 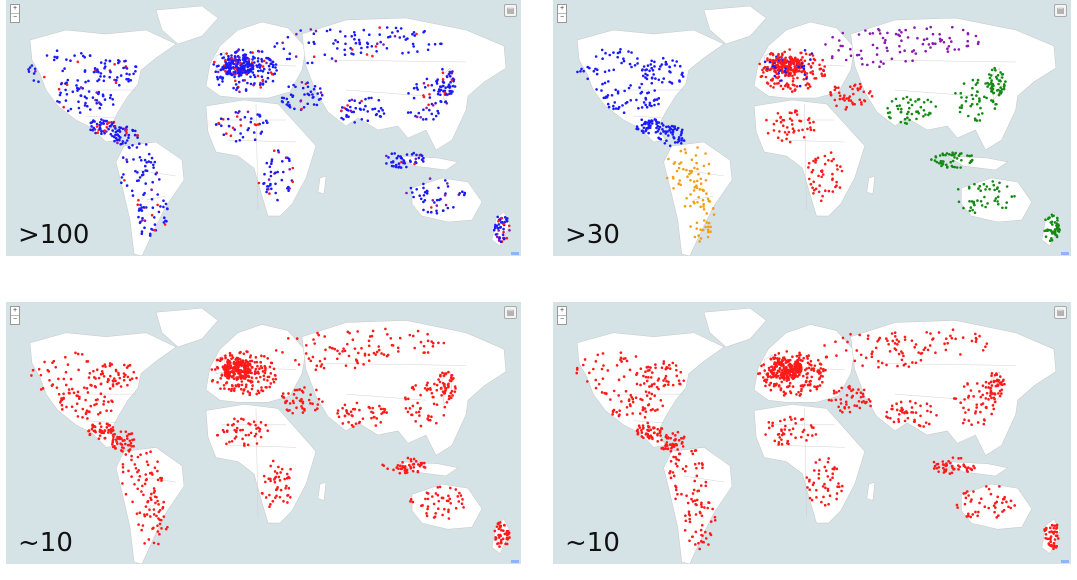 I want to click on landmass-africa, so click(x=261, y=158).